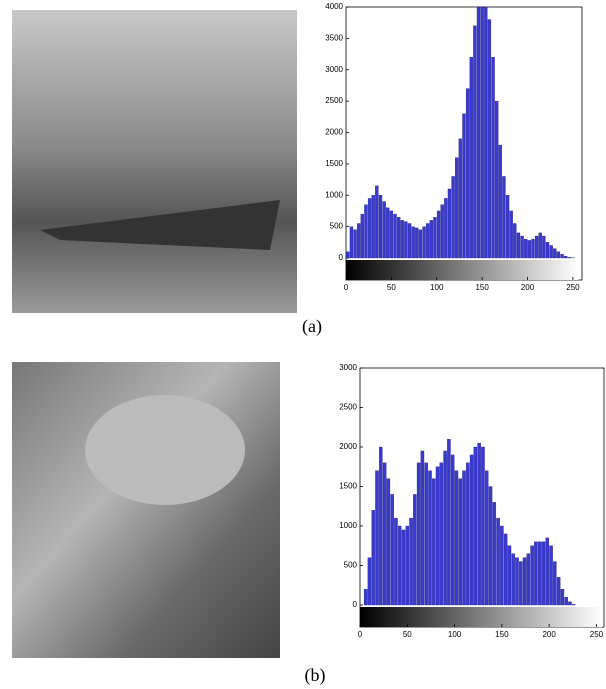 The image size is (606, 689). Describe the element at coordinates (341, 257) in the screenshot. I see `y-tick-label: 0` at that location.